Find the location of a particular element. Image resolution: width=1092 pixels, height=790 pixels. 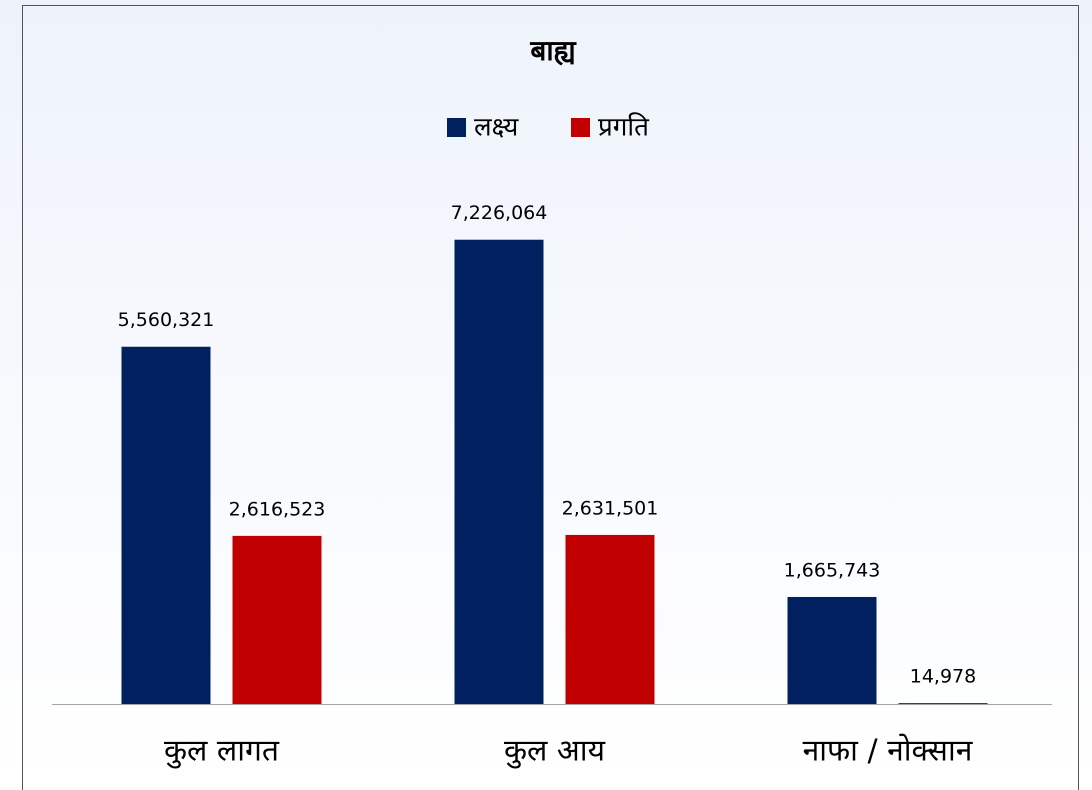

value-label: 1,665,743 is located at coordinates (832, 570).